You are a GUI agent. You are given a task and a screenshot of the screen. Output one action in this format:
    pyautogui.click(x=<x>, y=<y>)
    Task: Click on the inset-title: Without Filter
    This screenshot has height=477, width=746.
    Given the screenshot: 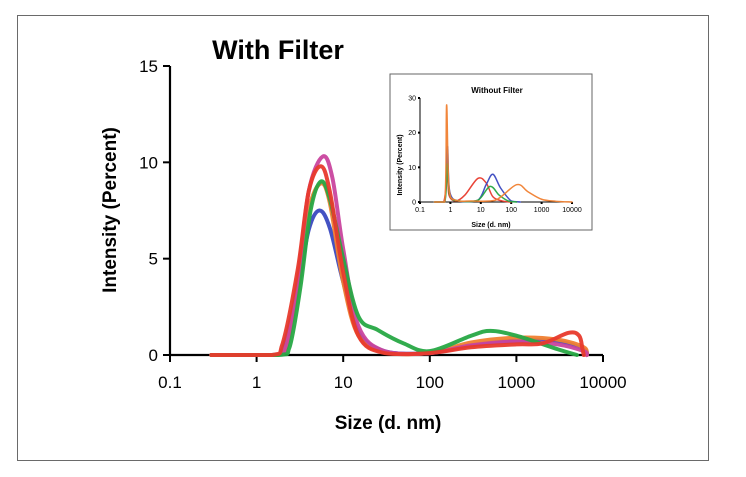 What is the action you would take?
    pyautogui.click(x=496, y=90)
    